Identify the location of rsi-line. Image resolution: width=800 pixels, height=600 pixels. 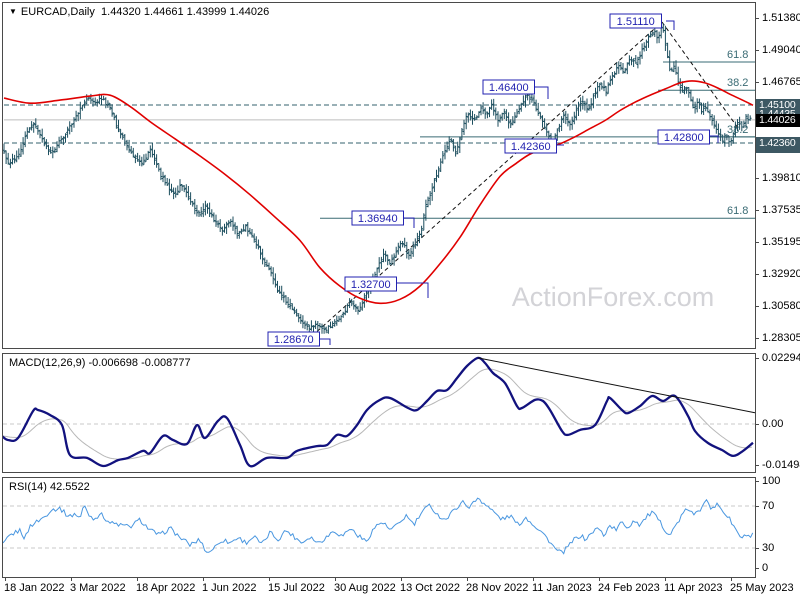
(378, 526).